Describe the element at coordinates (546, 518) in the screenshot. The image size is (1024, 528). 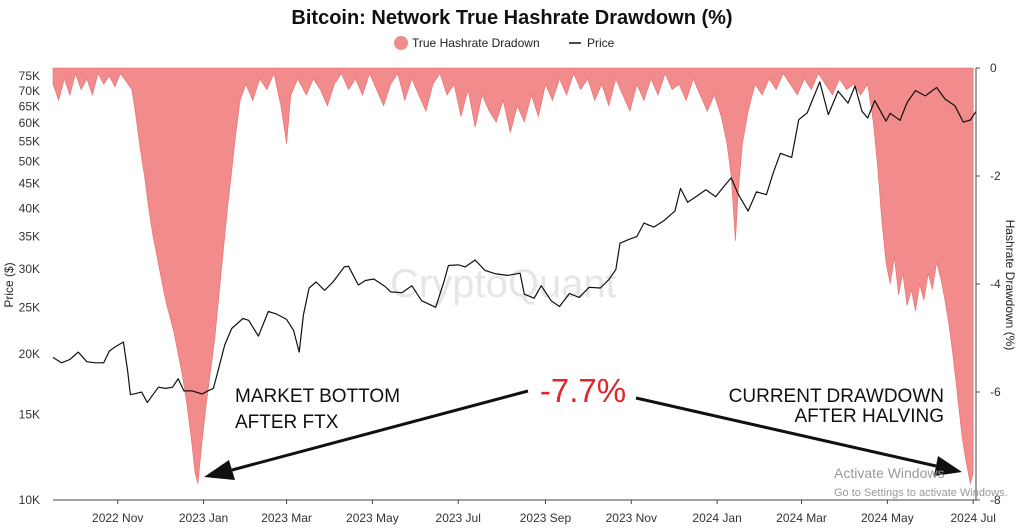
I see `x-tick-label: 2023 Sep` at that location.